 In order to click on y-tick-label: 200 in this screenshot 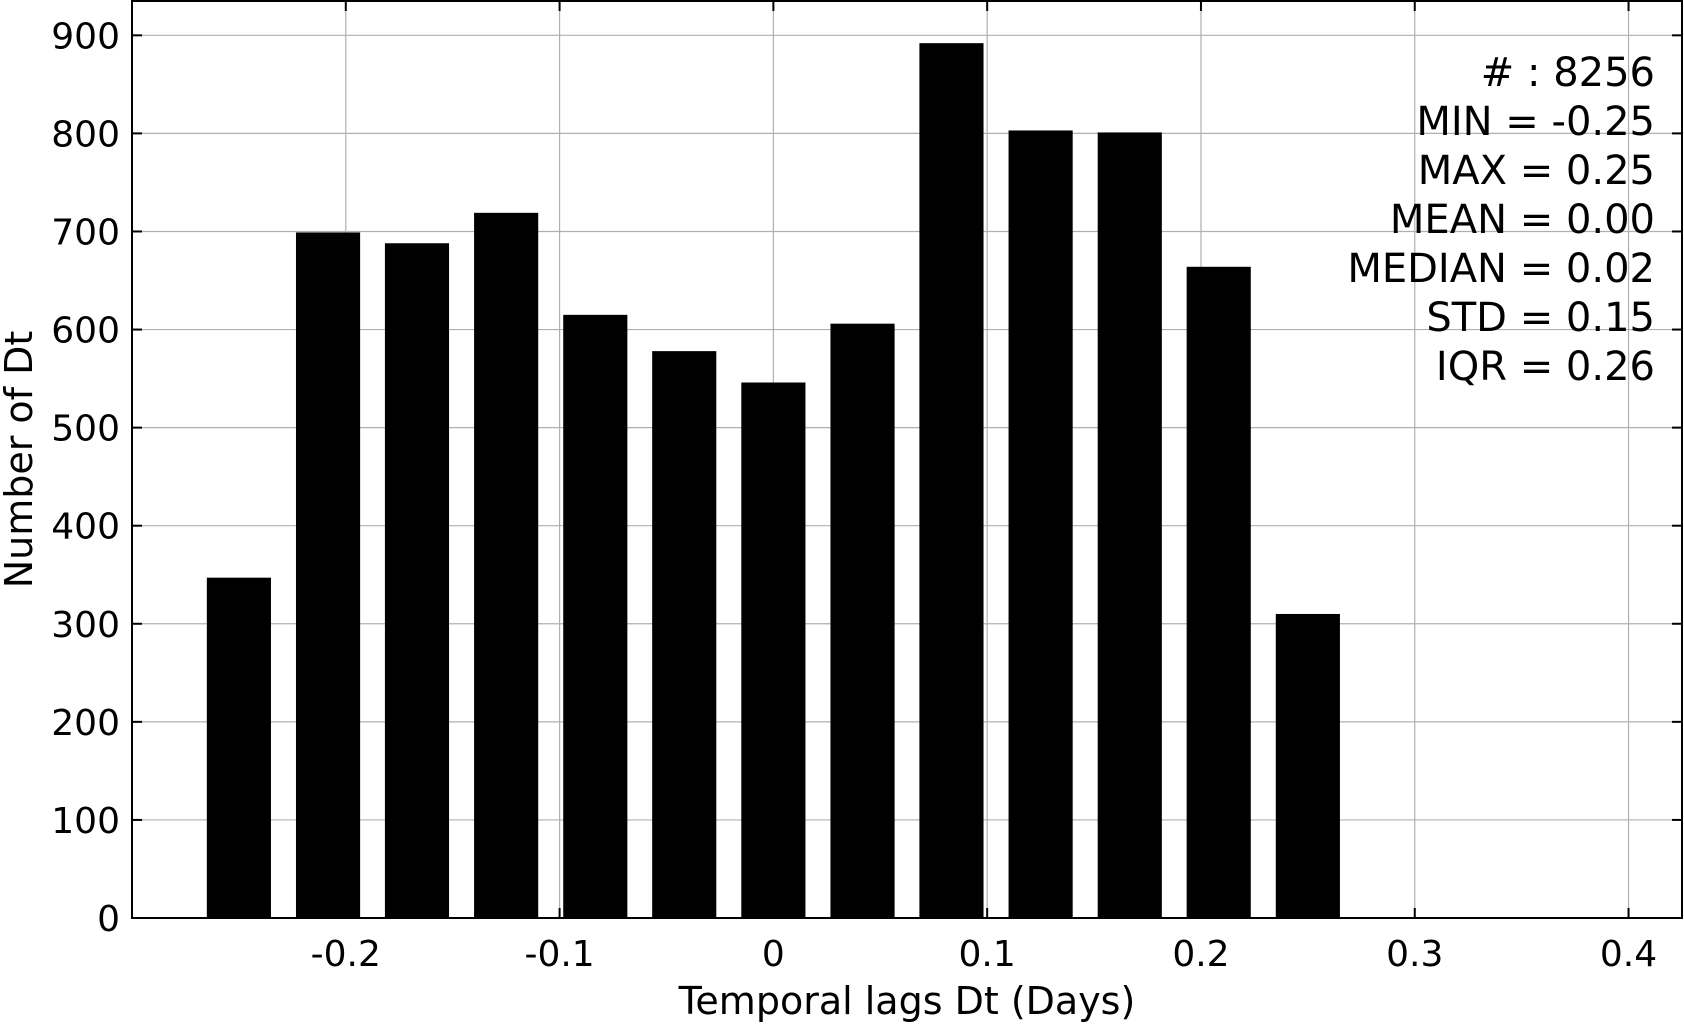, I will do `click(85, 723)`.